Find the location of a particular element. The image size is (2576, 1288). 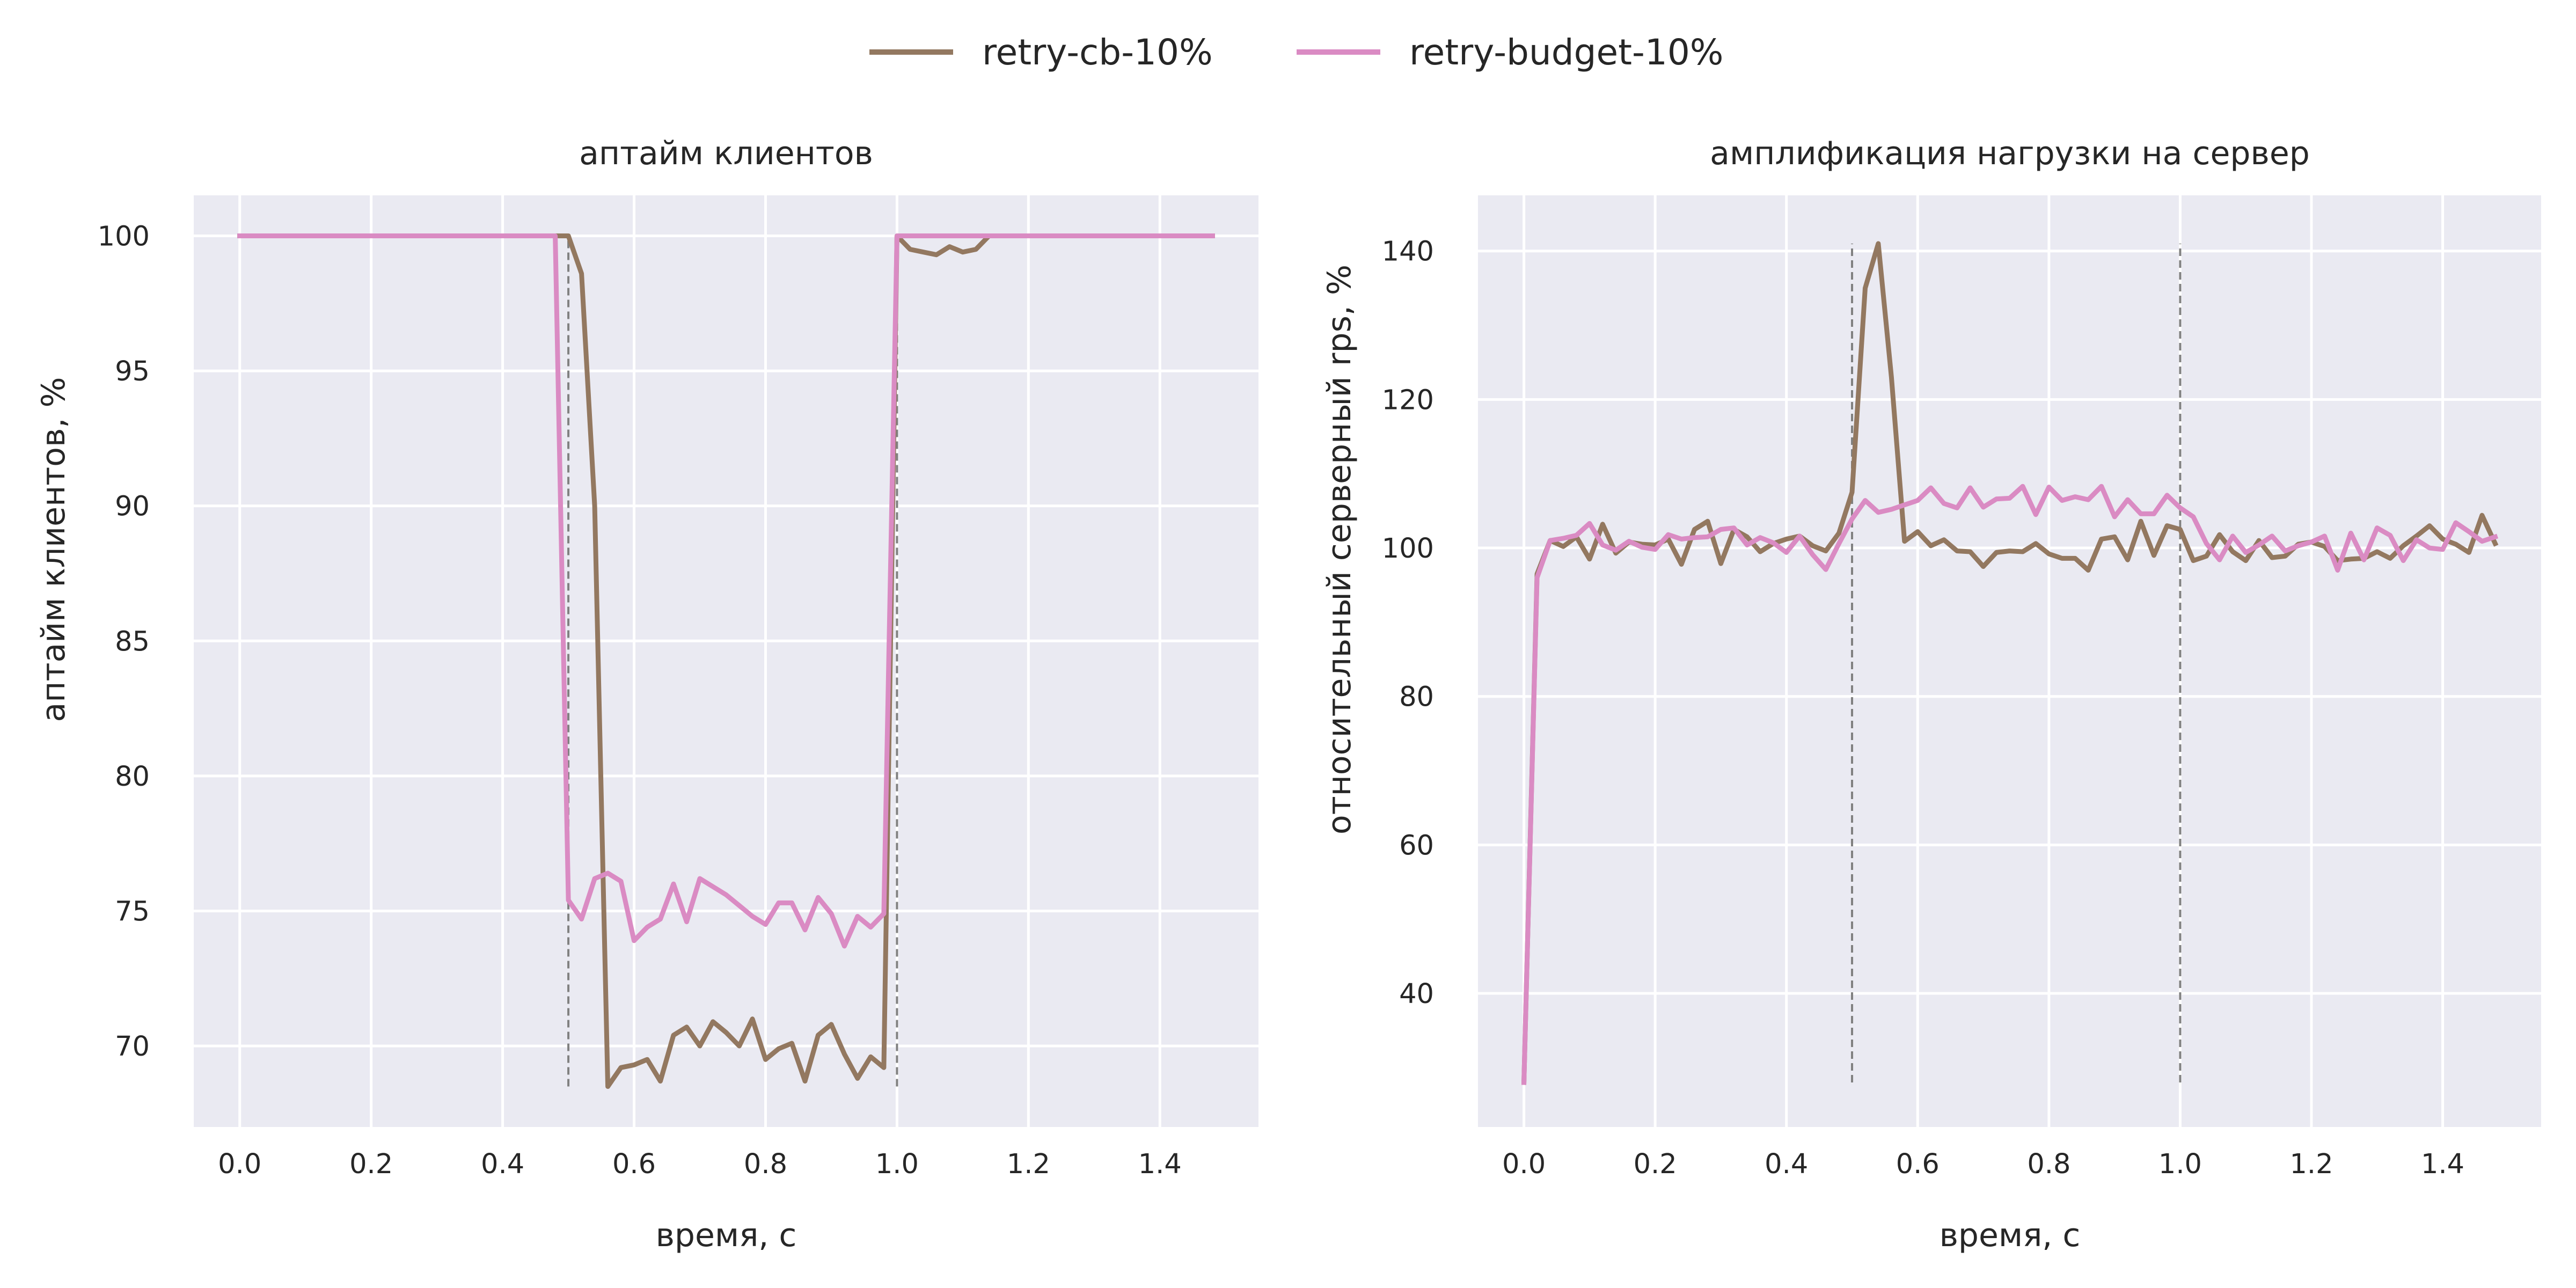

left-panel-x-tick-label: 0.8 is located at coordinates (765, 1164).